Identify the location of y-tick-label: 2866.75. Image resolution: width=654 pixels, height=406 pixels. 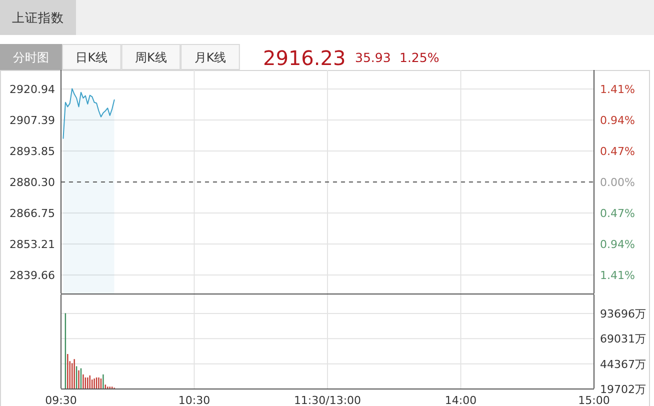
(32, 213).